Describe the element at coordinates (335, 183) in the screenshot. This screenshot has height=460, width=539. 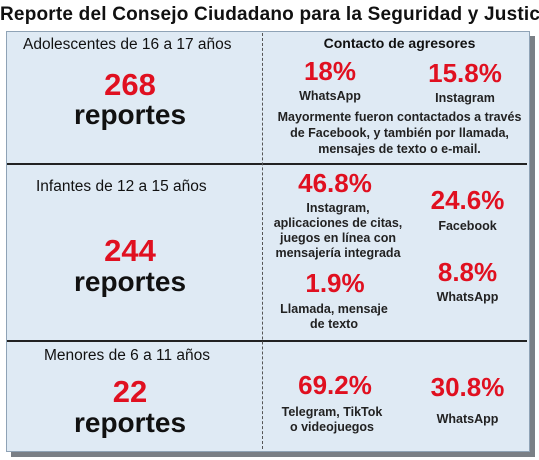
I see `section-2-stat-1-pct: 46.8%` at that location.